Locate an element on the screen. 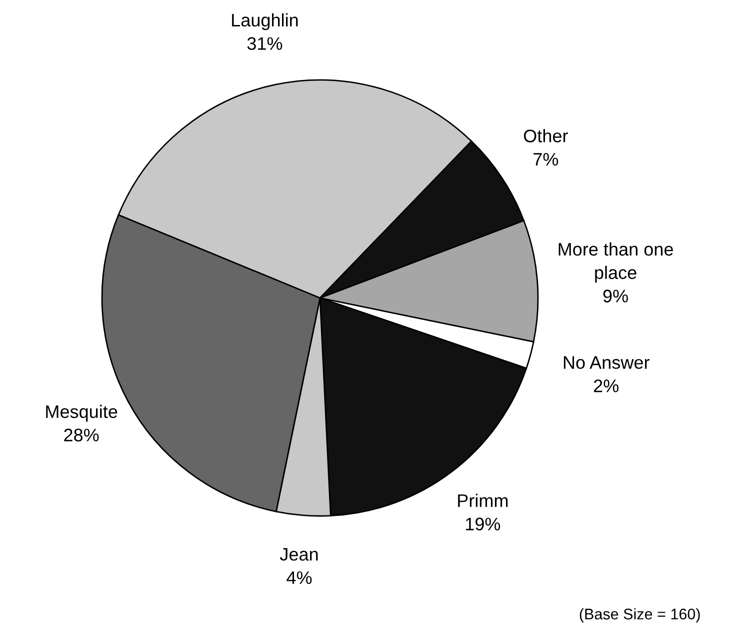 The width and height of the screenshot is (744, 641). data-label: 2% is located at coordinates (606, 385).